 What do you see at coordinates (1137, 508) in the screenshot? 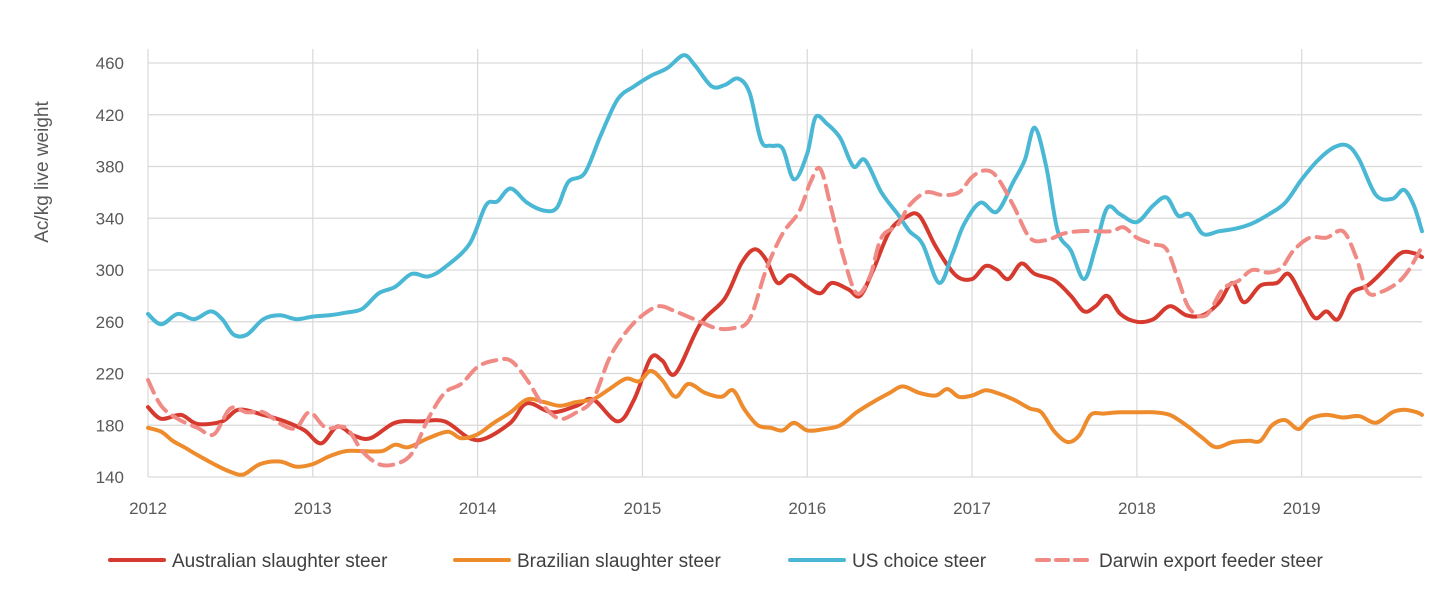
I see `x-tick-label: 2018` at bounding box center [1137, 508].